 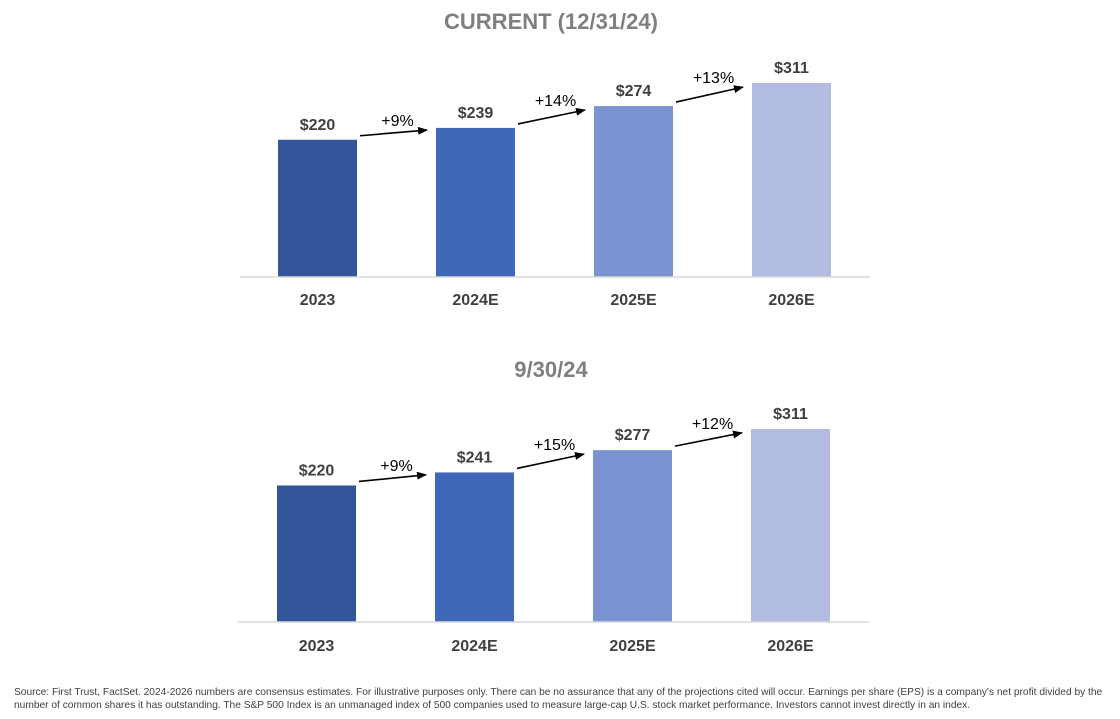 I want to click on growth-label: +14%, so click(x=555, y=101).